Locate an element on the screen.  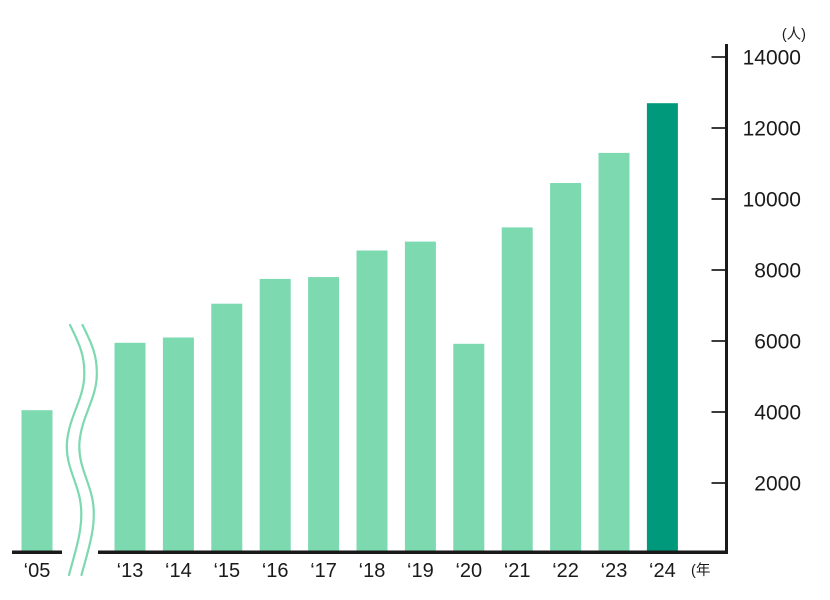
y-tick-label-10000: 10000 is located at coordinates (772, 200).